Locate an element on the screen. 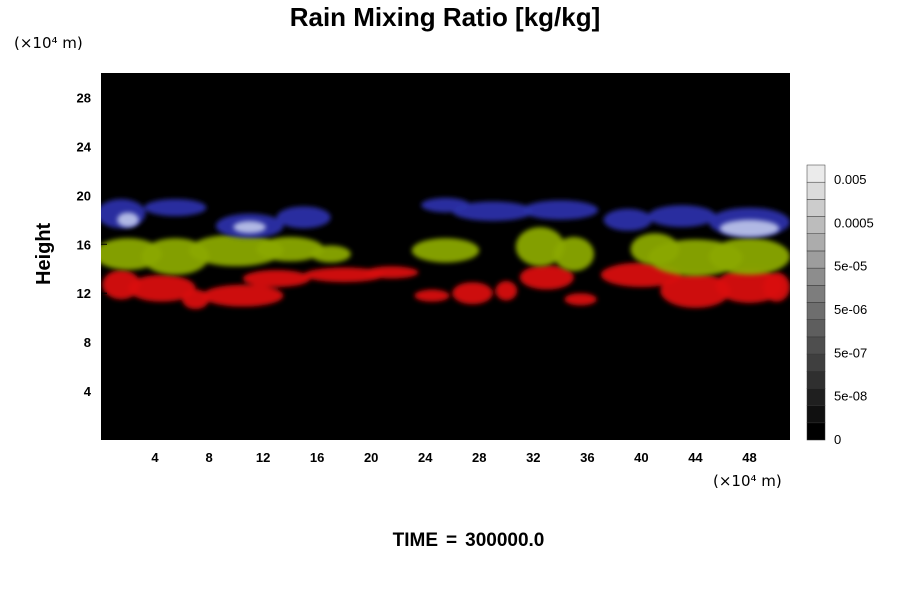 The image size is (900, 600). time-equals: = is located at coordinates (452, 540).